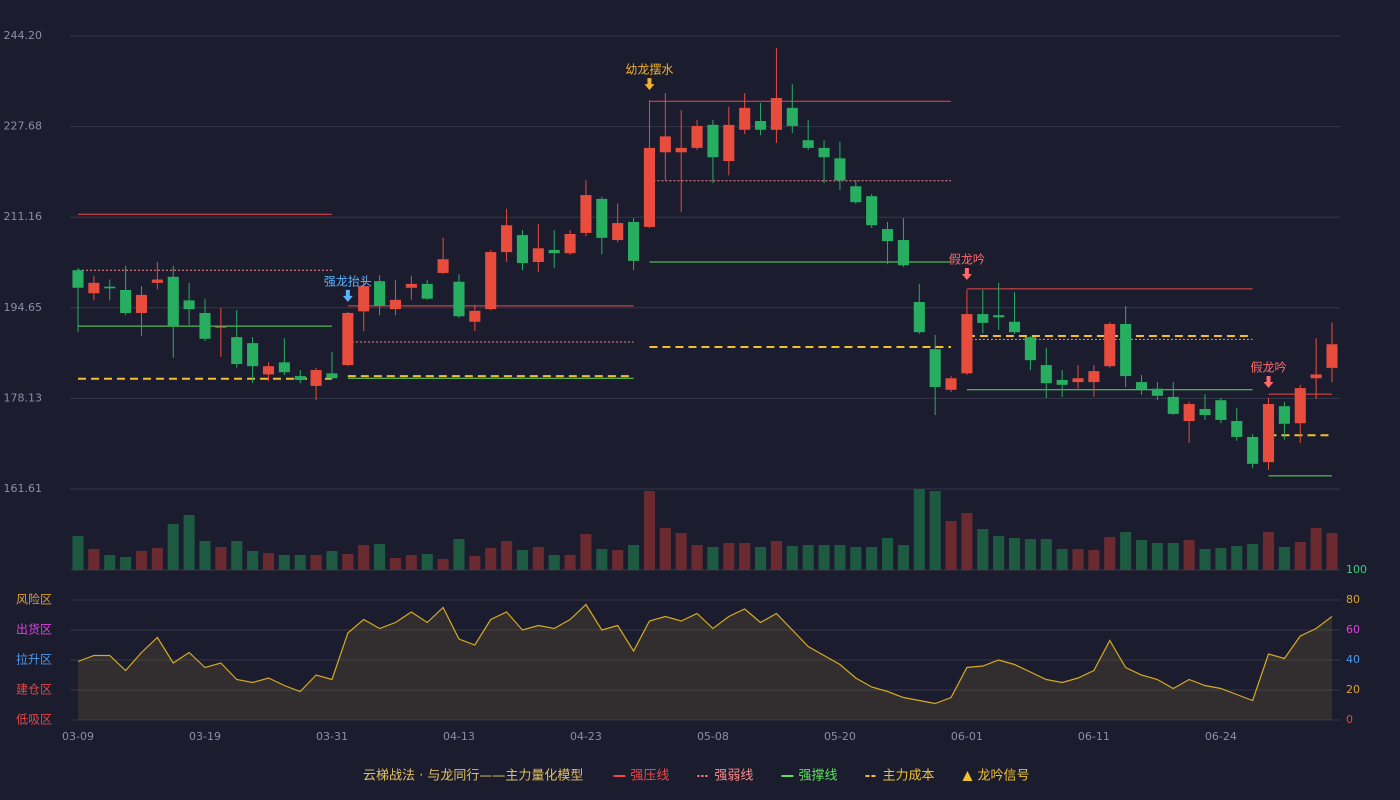 The height and width of the screenshot is (800, 1400). I want to click on signal-label: 假龙吟, so click(967, 258).